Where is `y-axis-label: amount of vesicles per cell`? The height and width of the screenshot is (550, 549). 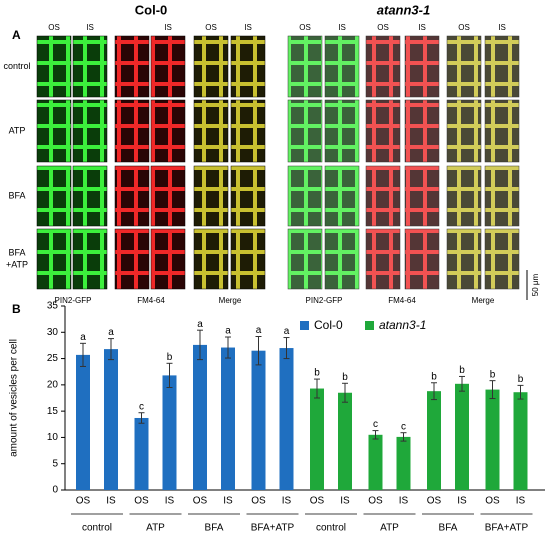 y-axis-label: amount of vesicles per cell is located at coordinates (14, 398).